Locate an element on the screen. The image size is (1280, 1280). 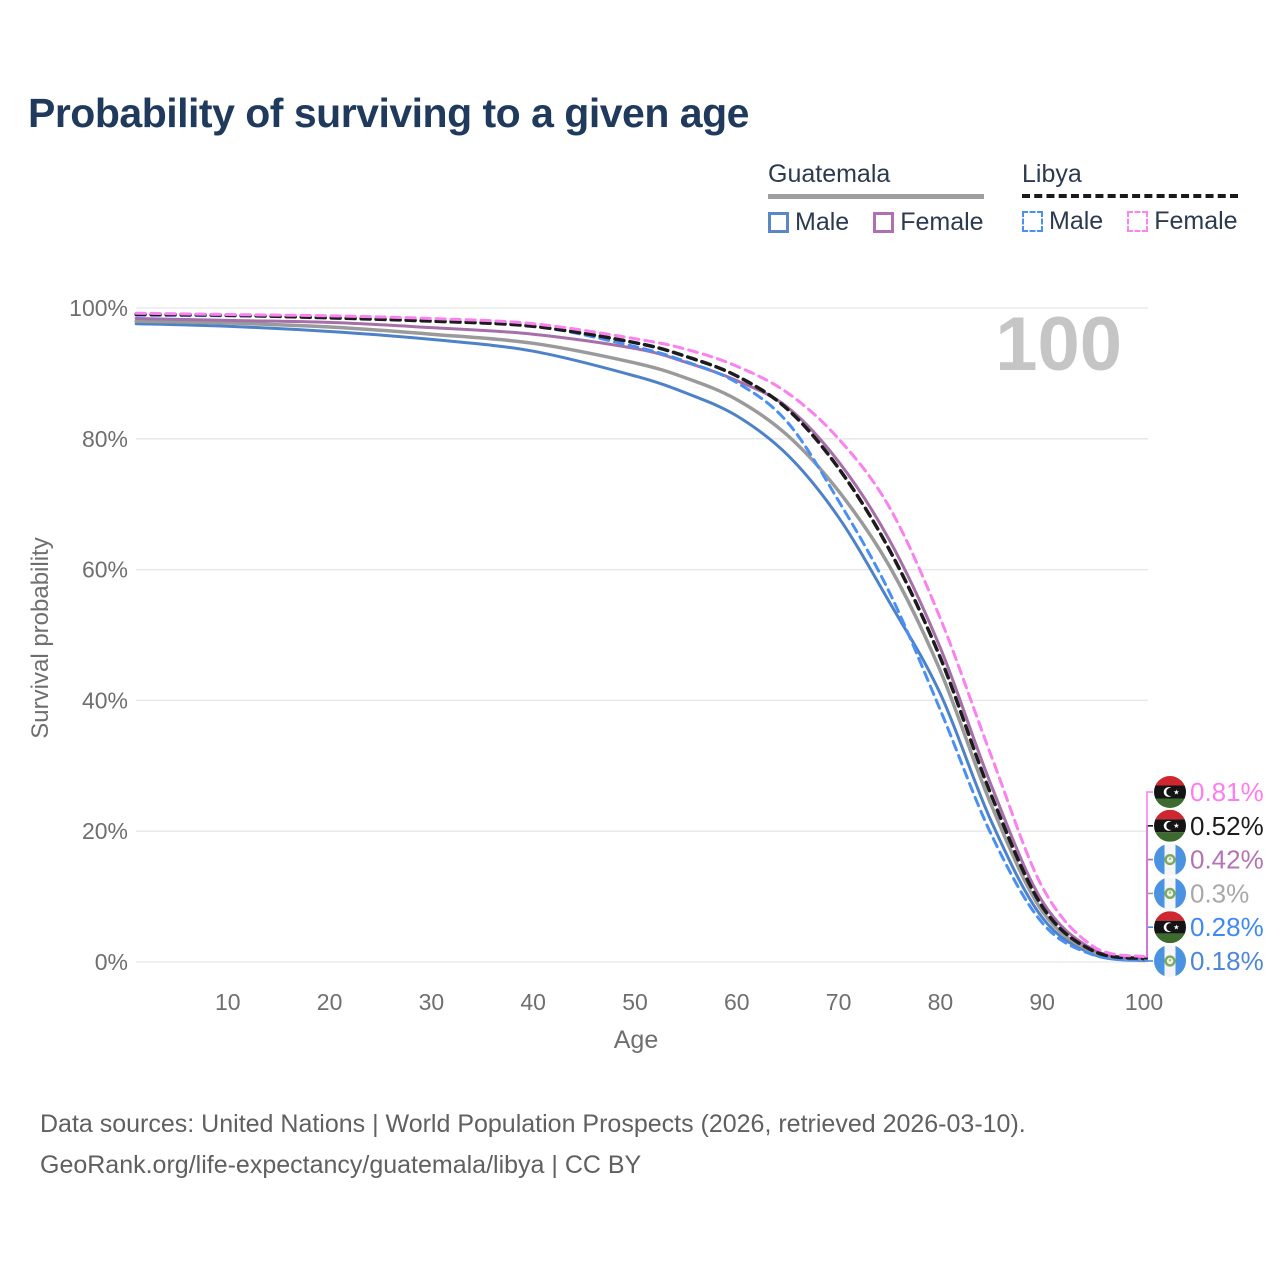
x-tick-70: 70 is located at coordinates (839, 1002).